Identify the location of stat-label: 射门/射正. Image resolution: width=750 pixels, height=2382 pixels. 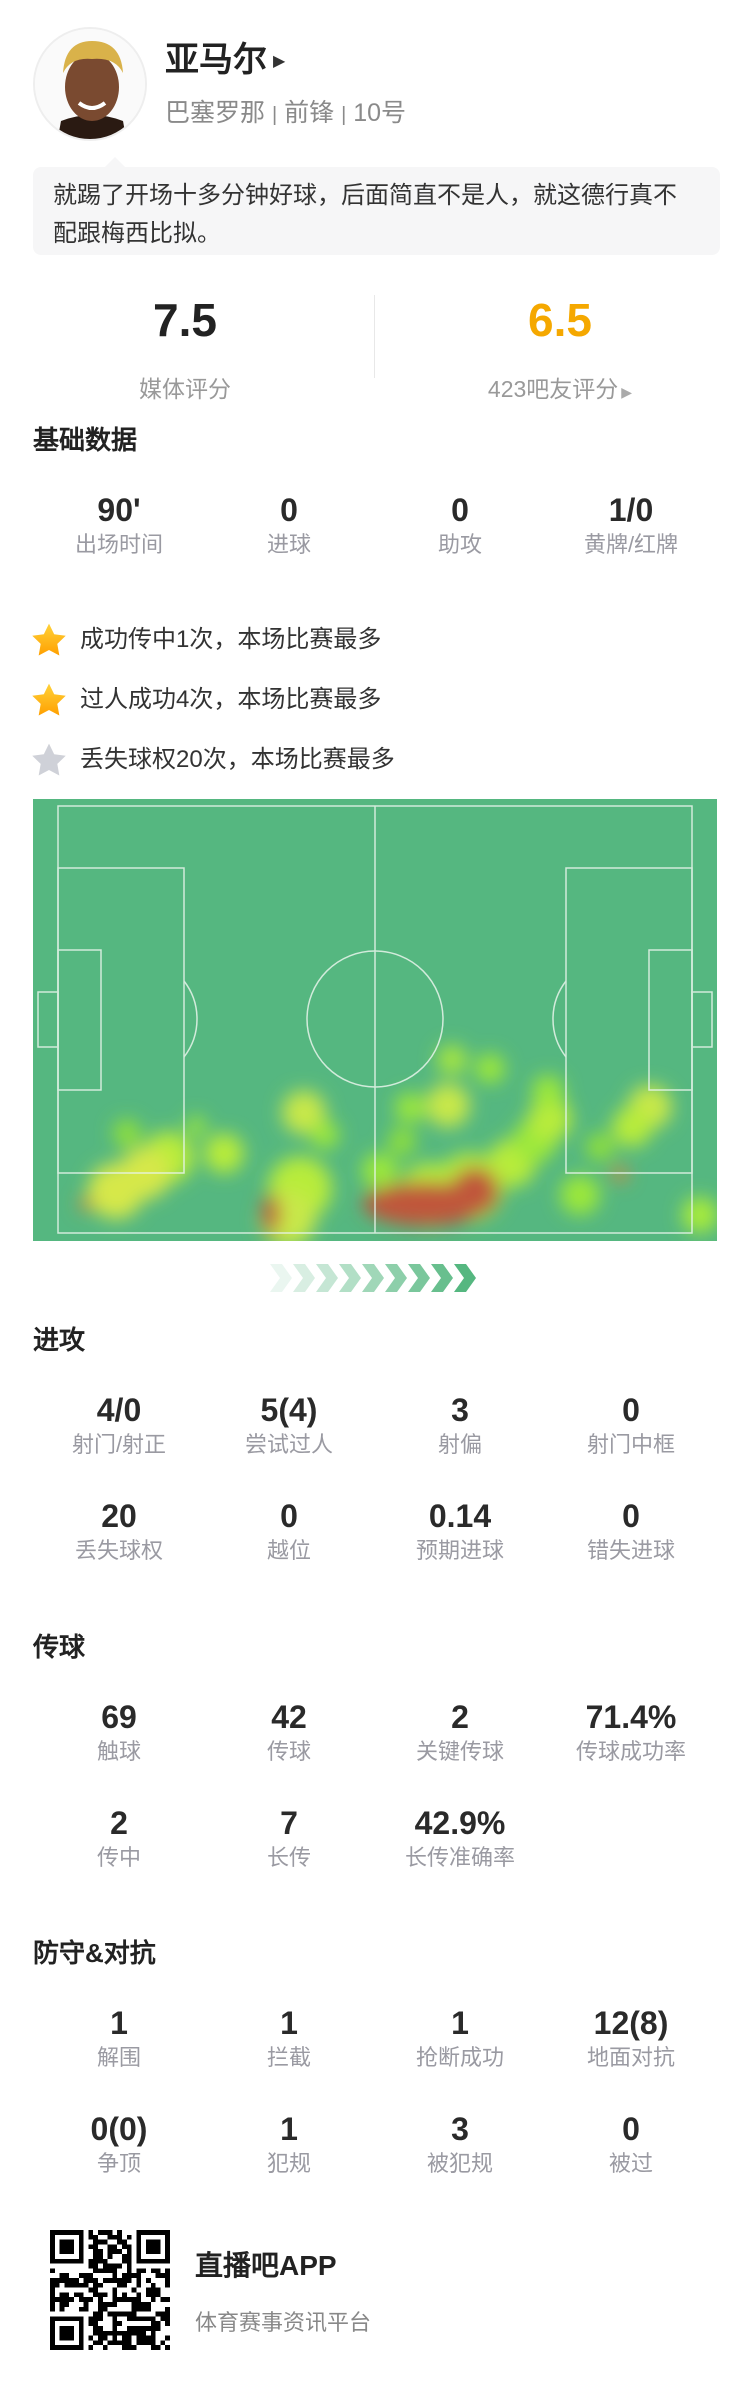
(119, 1444).